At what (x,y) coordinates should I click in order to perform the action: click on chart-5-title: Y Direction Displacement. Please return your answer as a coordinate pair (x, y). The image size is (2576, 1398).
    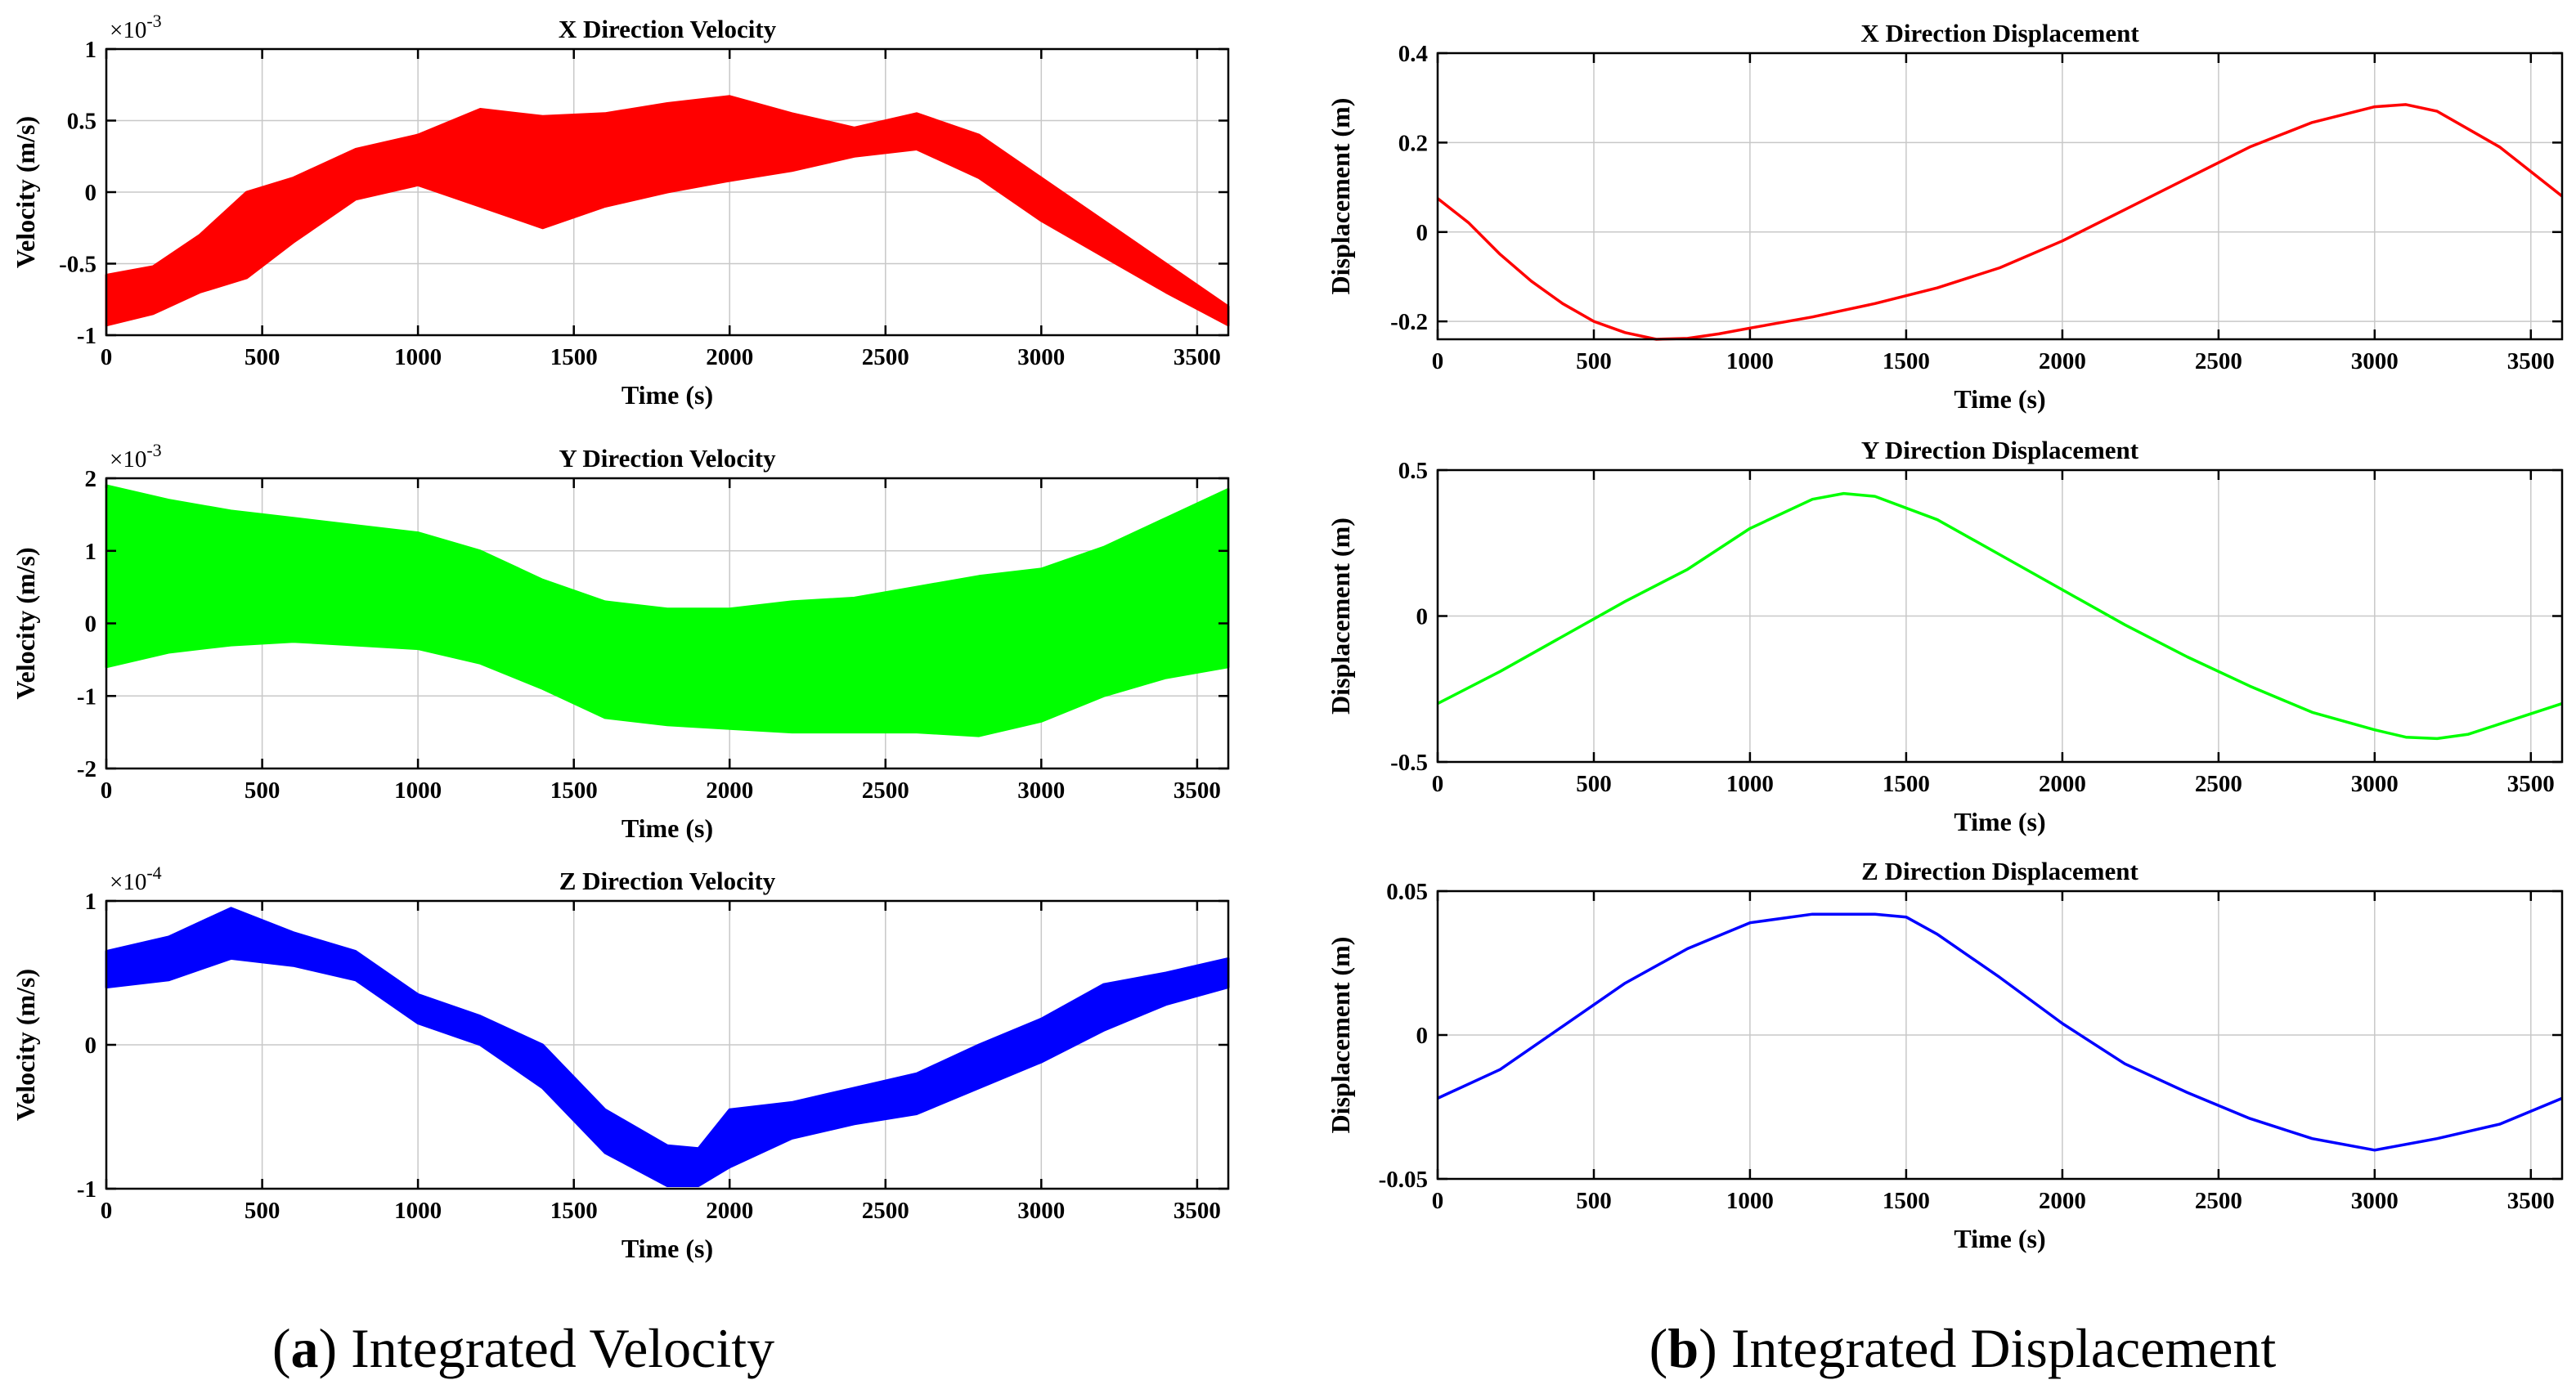
    Looking at the image, I should click on (2000, 450).